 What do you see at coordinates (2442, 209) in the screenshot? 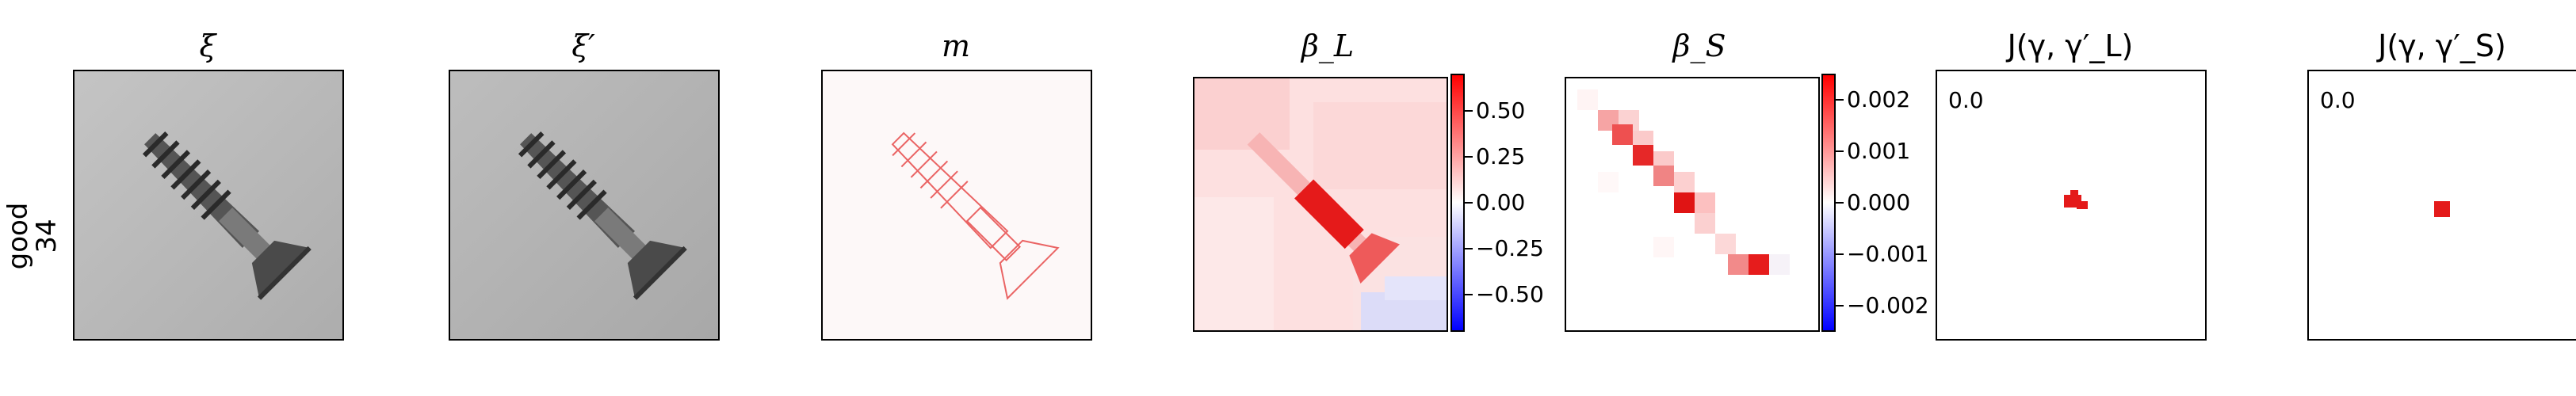
I see `j-s-map` at bounding box center [2442, 209].